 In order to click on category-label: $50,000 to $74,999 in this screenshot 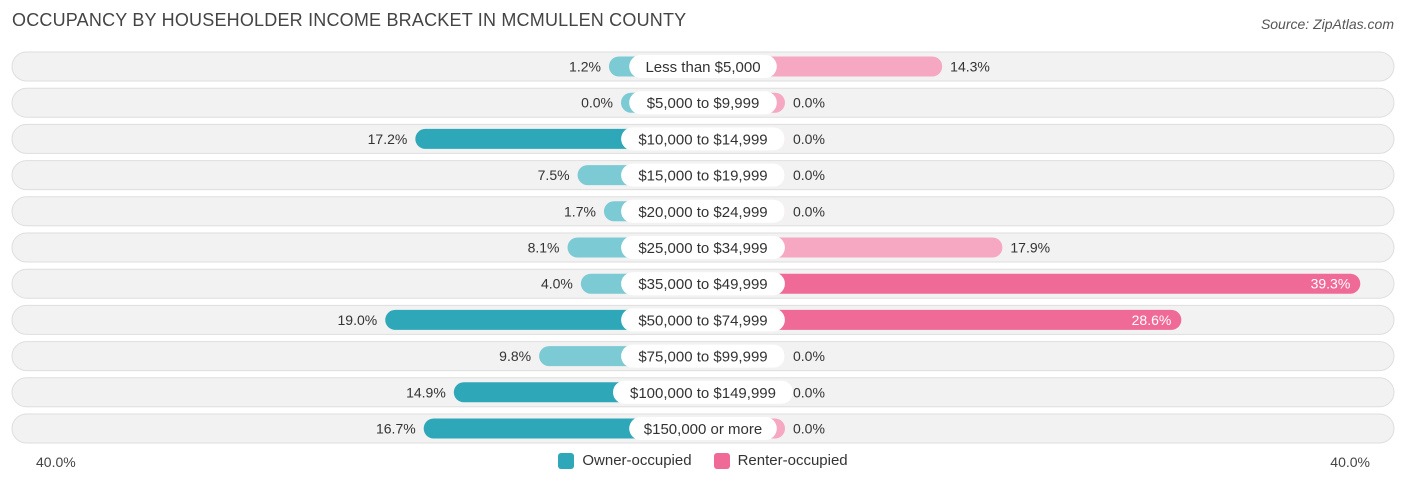, I will do `click(702, 320)`.